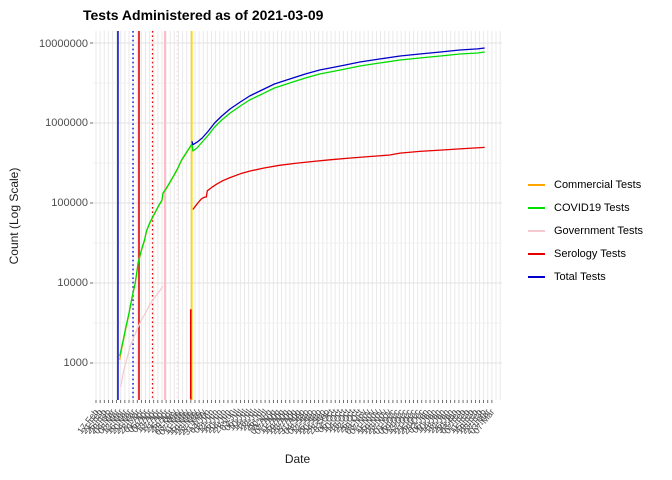  Describe the element at coordinates (156, 252) in the screenshot. I see `series-line-commercial-tests` at that location.